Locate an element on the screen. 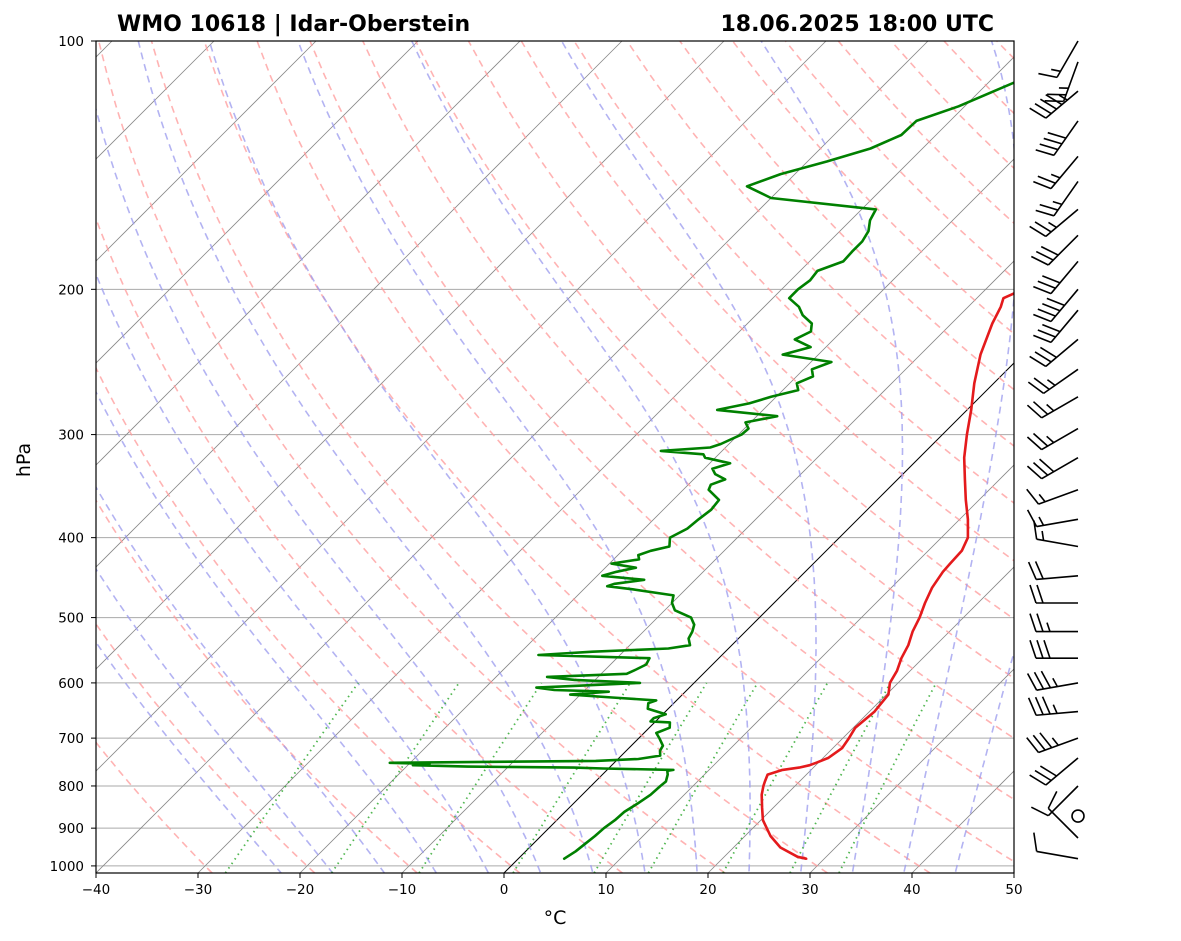 This screenshot has width=1181, height=941. y-tick-label: 200 is located at coordinates (71, 290).